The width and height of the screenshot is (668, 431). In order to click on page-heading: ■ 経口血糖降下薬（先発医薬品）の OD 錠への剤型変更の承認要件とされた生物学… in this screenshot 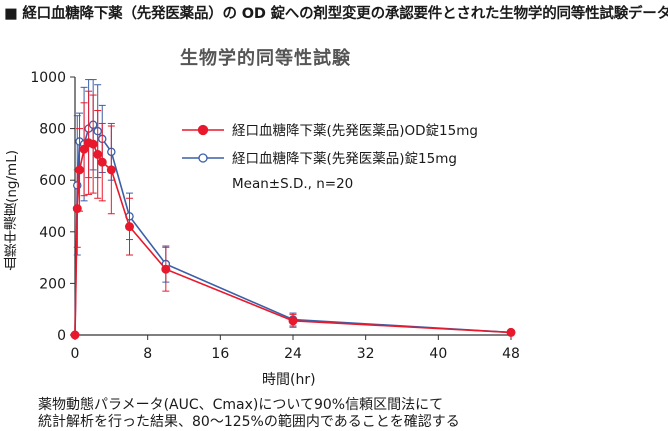, I will do `click(336, 14)`.